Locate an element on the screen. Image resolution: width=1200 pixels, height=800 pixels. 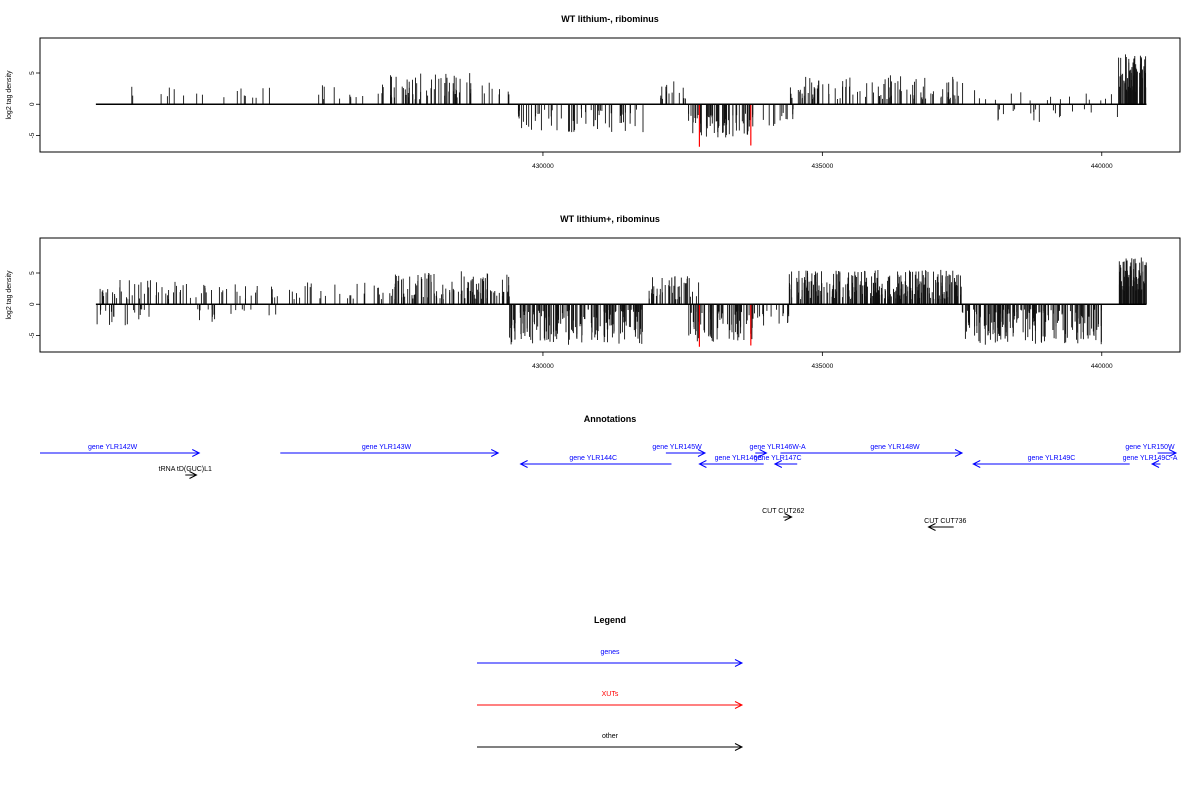
feature-label: gene YLR148W is located at coordinates (895, 447).